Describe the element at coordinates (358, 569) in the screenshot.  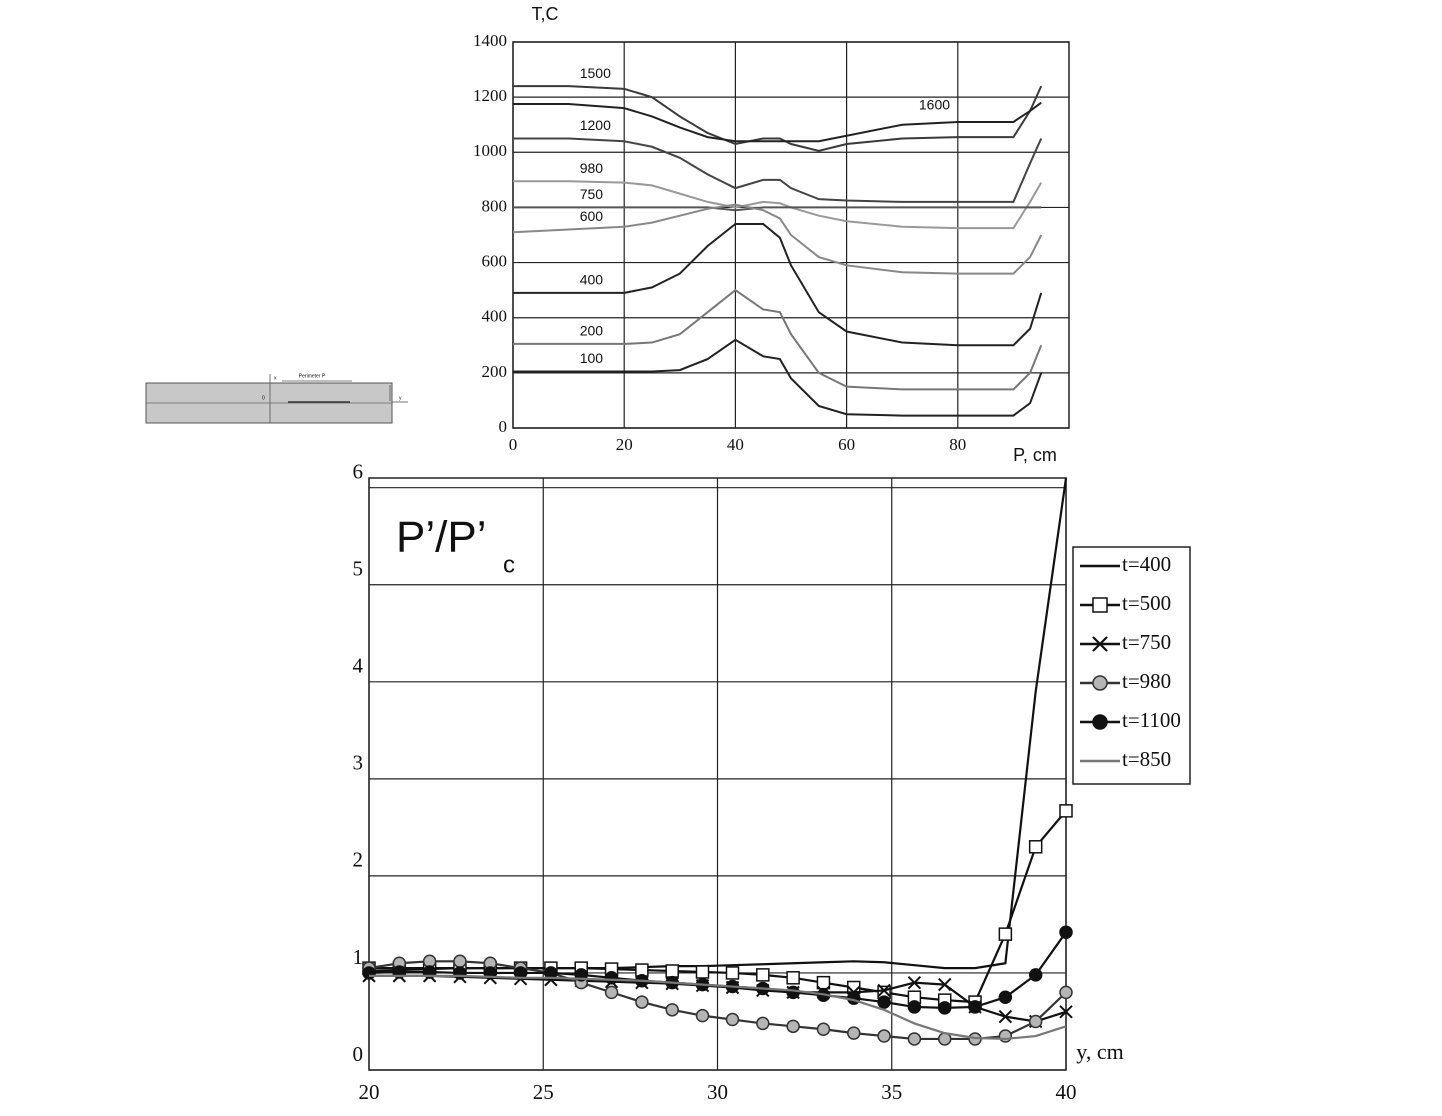
I see `y-tick-label: 5` at that location.